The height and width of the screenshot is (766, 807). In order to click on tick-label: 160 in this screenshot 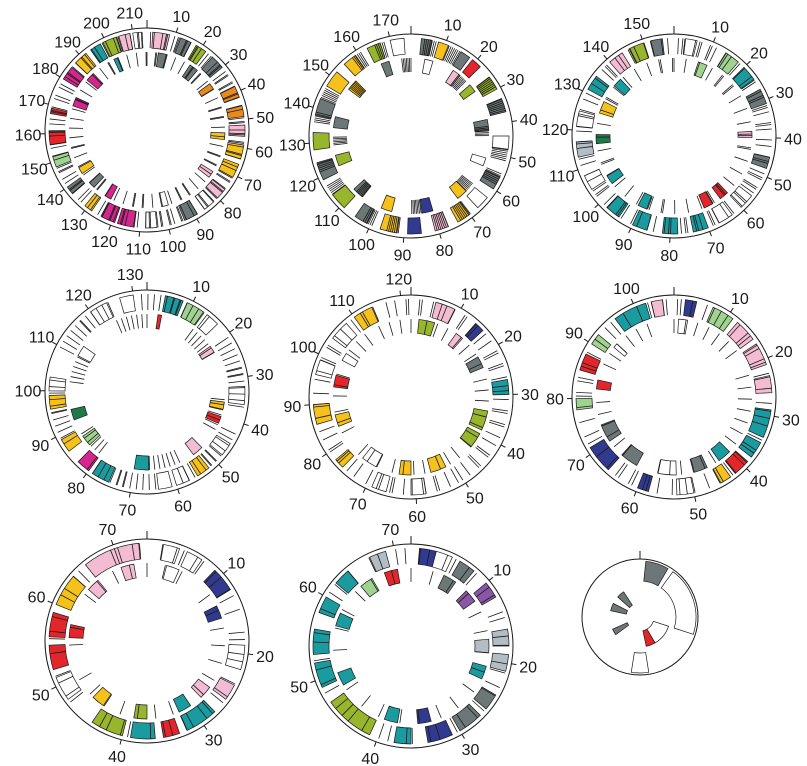, I will do `click(346, 37)`.